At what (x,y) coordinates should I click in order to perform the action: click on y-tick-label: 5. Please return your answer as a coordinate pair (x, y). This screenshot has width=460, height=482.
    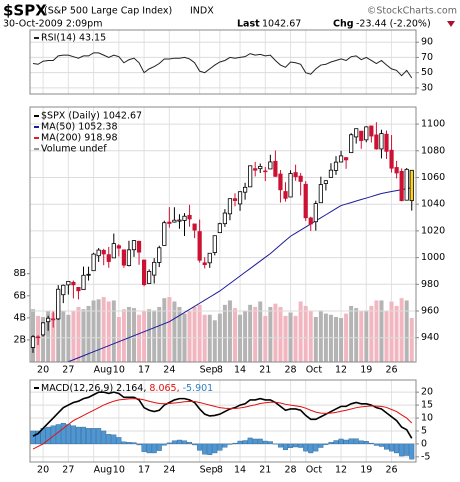
    Looking at the image, I should click on (424, 430).